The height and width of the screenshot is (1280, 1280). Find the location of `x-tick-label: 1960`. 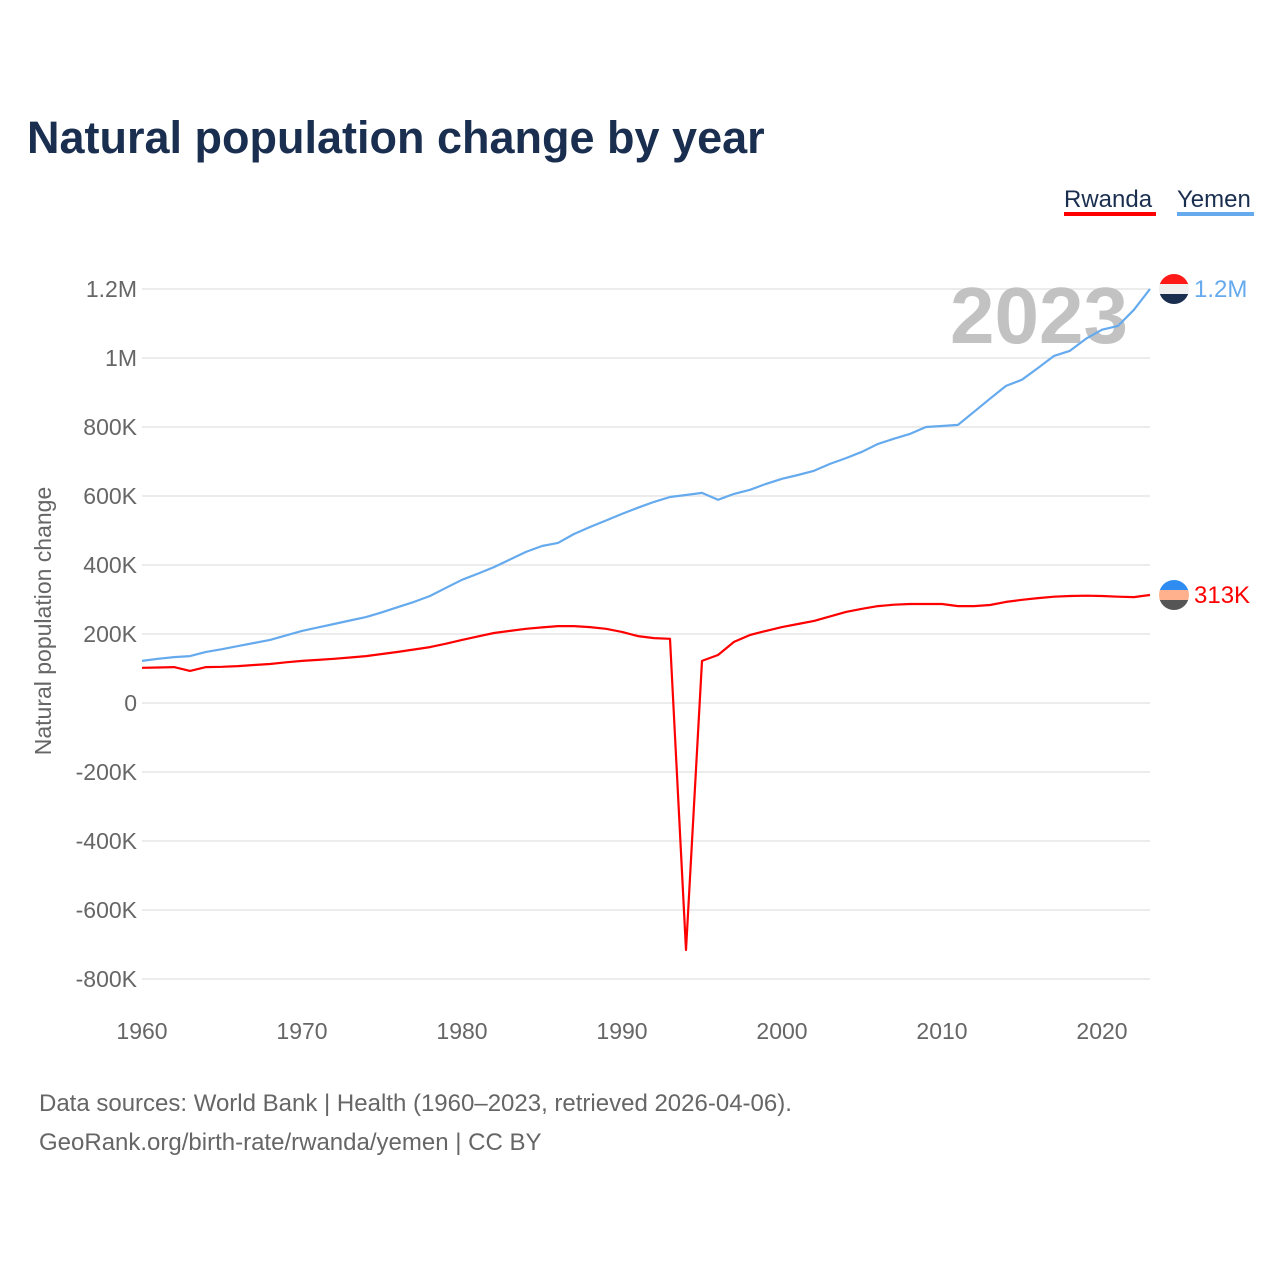

x-tick-label: 1960 is located at coordinates (141, 1031).